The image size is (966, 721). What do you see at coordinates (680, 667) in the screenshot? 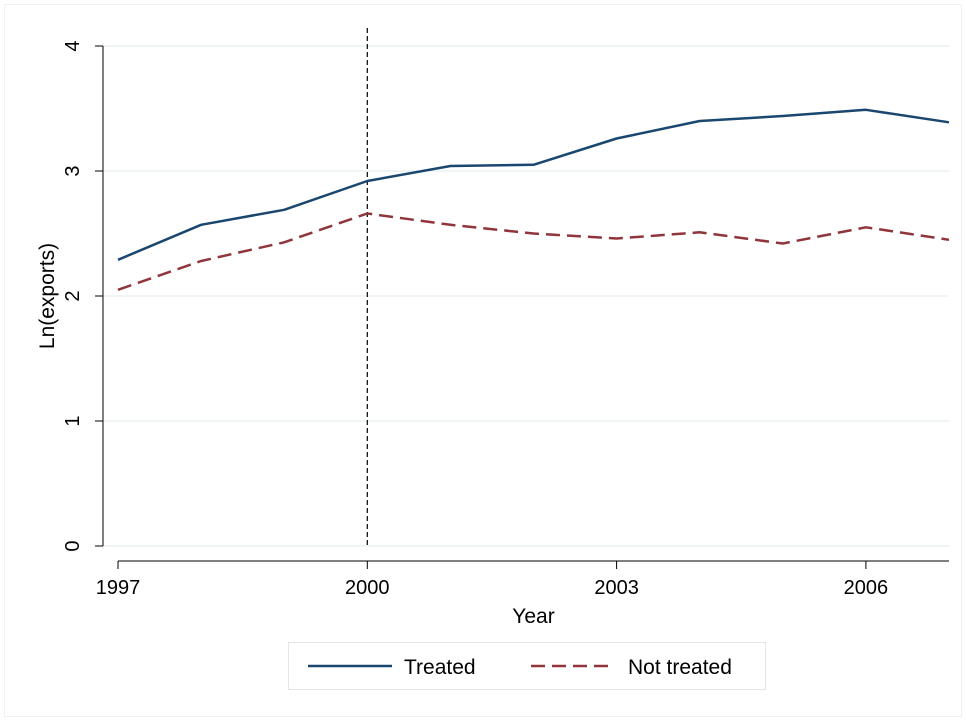
I see `legend-label-not-treated: Not treated` at bounding box center [680, 667].